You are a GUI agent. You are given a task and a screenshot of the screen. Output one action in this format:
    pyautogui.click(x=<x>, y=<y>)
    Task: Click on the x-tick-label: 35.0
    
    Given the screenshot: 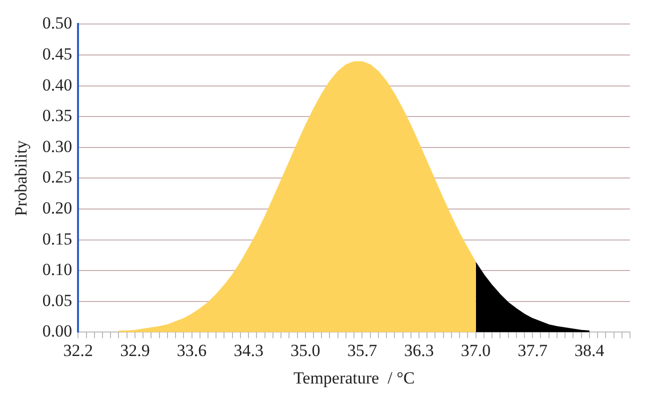 What is the action you would take?
    pyautogui.click(x=305, y=350)
    